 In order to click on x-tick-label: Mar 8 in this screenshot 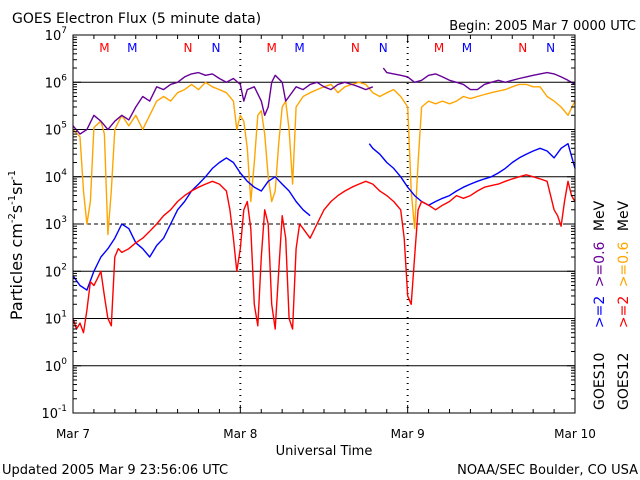, I will do `click(240, 434)`.